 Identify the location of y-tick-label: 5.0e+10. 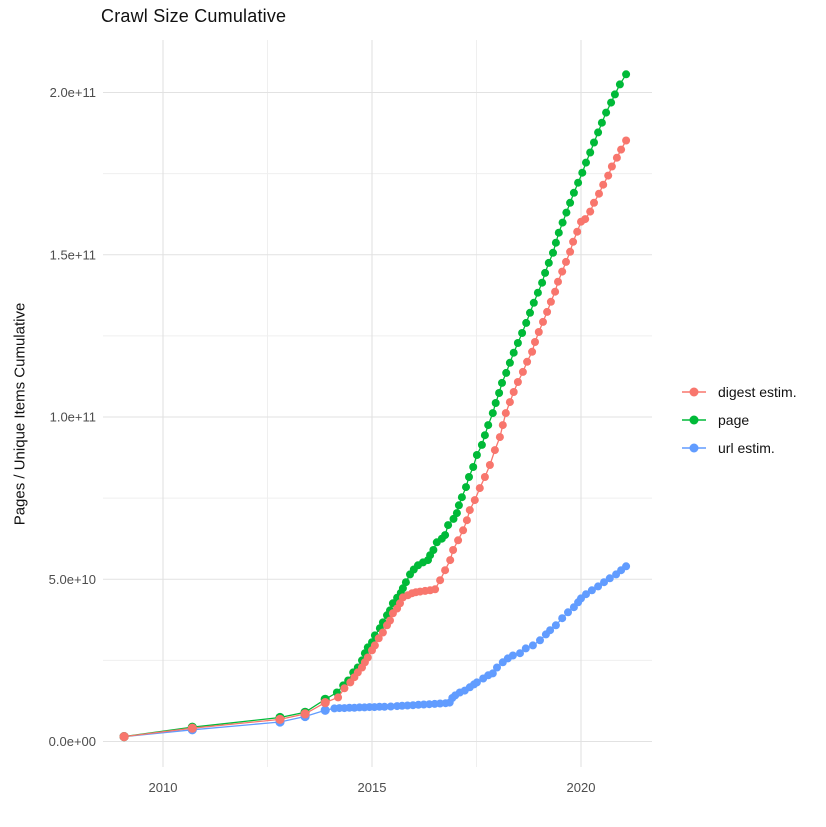
(72, 579).